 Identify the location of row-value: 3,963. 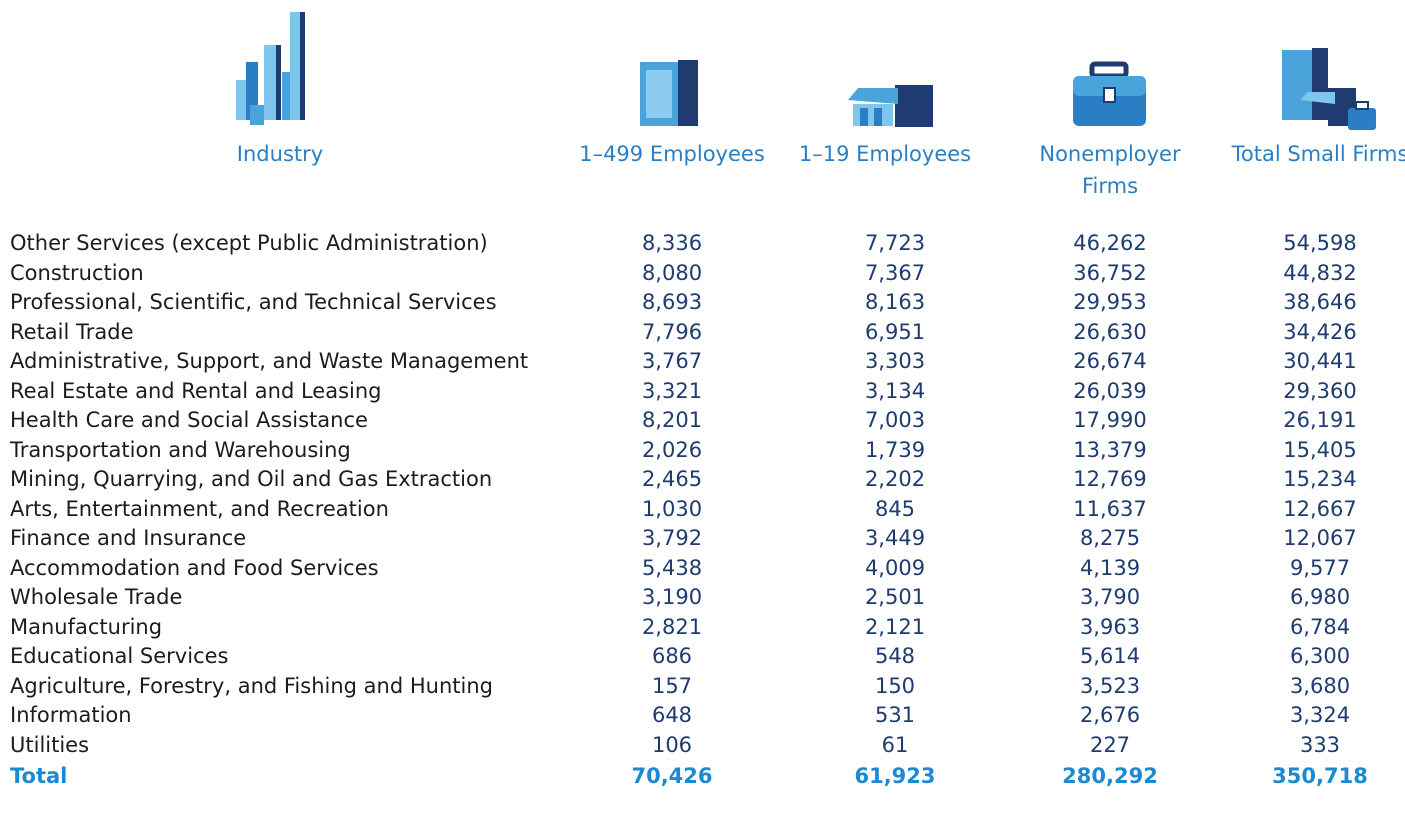
(1110, 626).